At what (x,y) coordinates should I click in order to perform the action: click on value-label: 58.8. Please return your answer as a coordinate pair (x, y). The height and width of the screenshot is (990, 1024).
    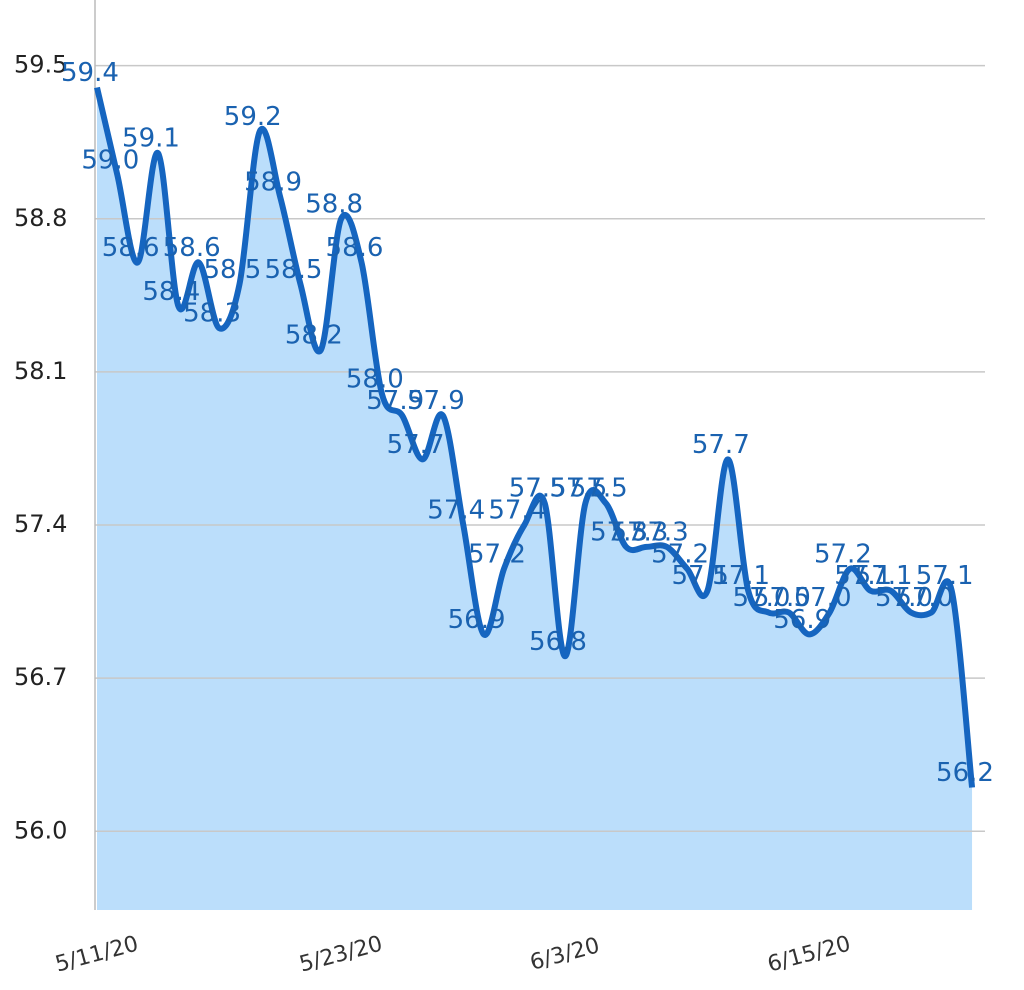
    Looking at the image, I should click on (334, 204).